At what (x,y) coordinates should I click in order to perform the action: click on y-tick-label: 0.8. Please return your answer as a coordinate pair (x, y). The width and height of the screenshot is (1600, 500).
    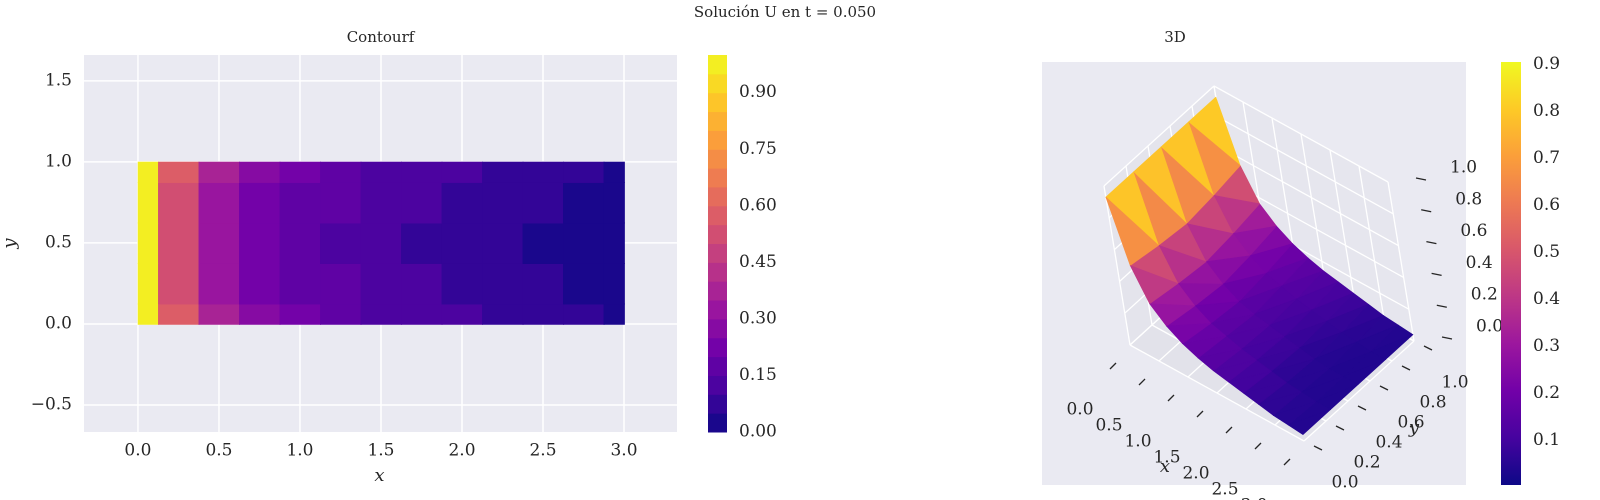
    Looking at the image, I should click on (1432, 403).